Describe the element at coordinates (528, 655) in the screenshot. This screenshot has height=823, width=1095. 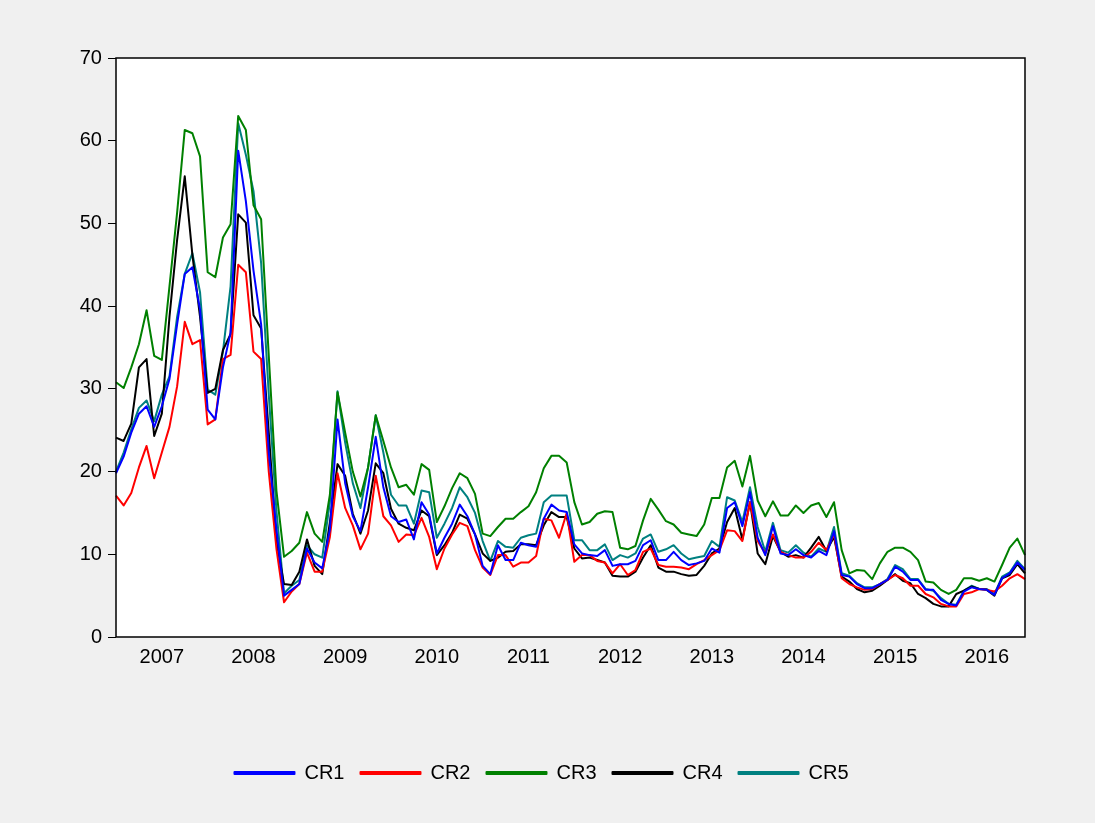
I see `x-tick-label: 2011` at that location.